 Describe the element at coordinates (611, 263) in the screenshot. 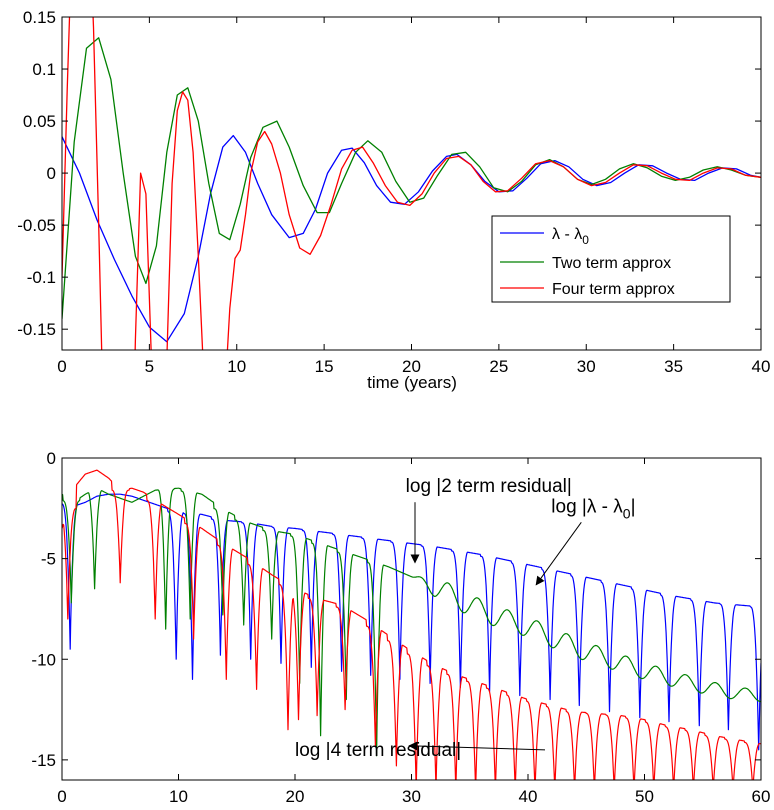

I see `legend-label-two-term: Two term approx` at that location.